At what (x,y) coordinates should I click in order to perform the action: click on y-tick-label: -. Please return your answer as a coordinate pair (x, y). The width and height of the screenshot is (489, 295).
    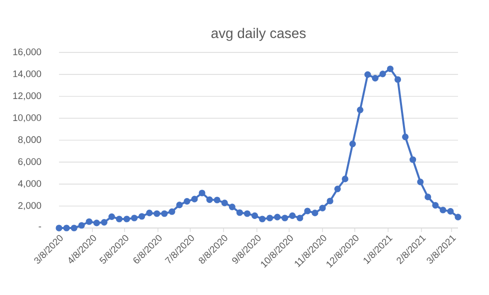
    Looking at the image, I should click on (40, 227).